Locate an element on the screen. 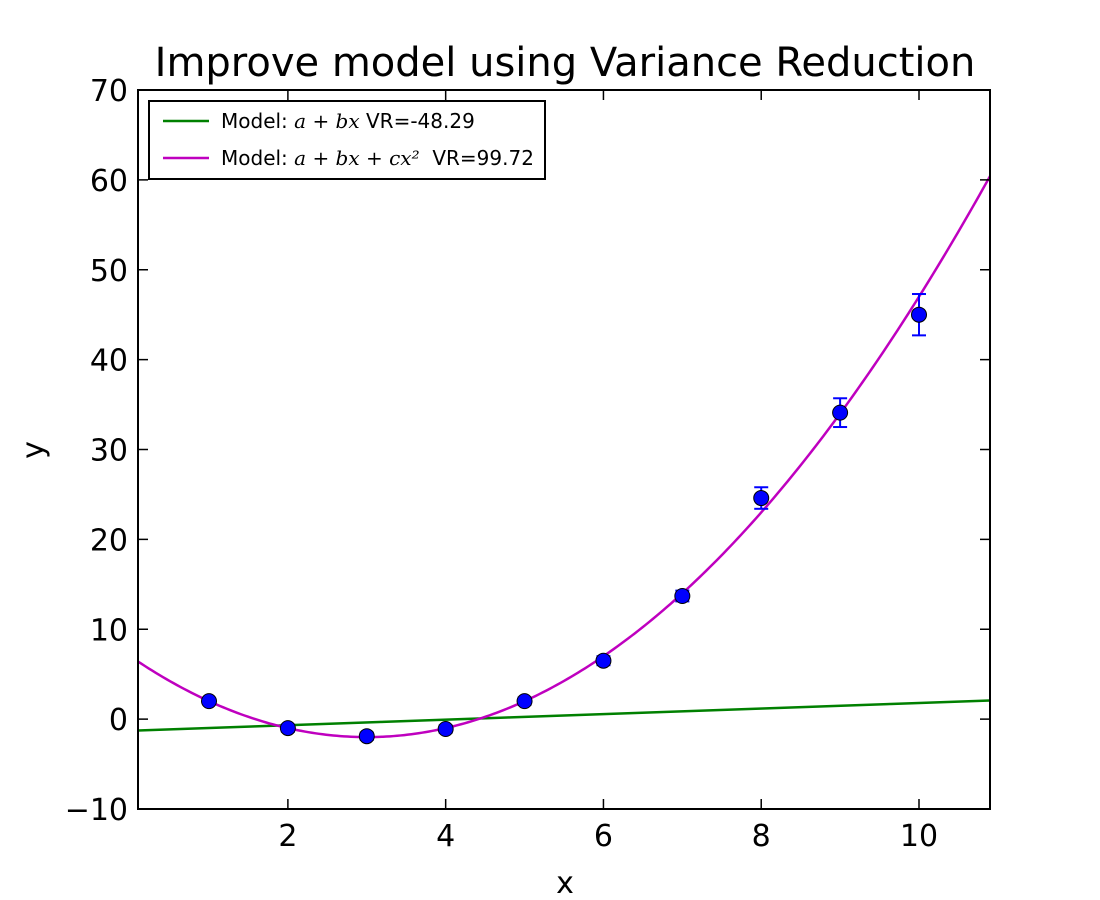 This screenshot has height=900, width=1100. x-tick-label: 8 is located at coordinates (761, 836).